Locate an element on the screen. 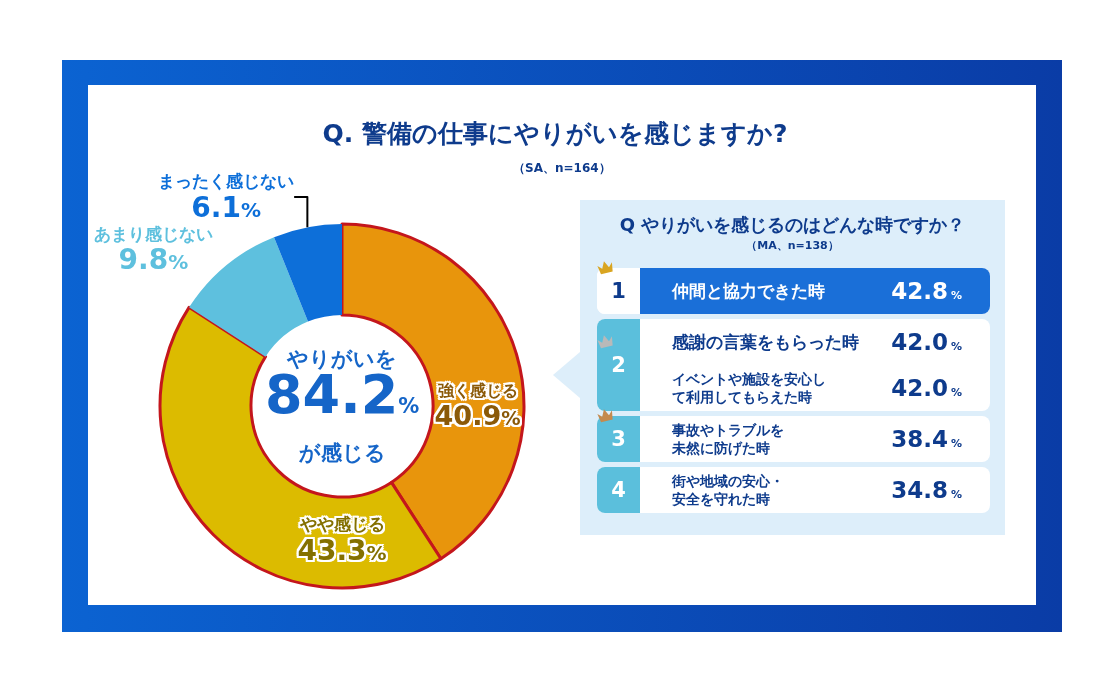 The height and width of the screenshot is (693, 1107). text: 1 is located at coordinates (618, 291).